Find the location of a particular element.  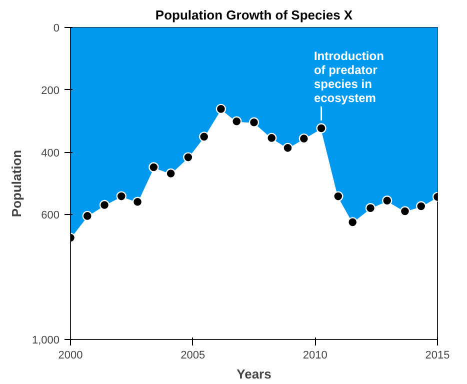

y-tick-label: 200 is located at coordinates (50, 90).